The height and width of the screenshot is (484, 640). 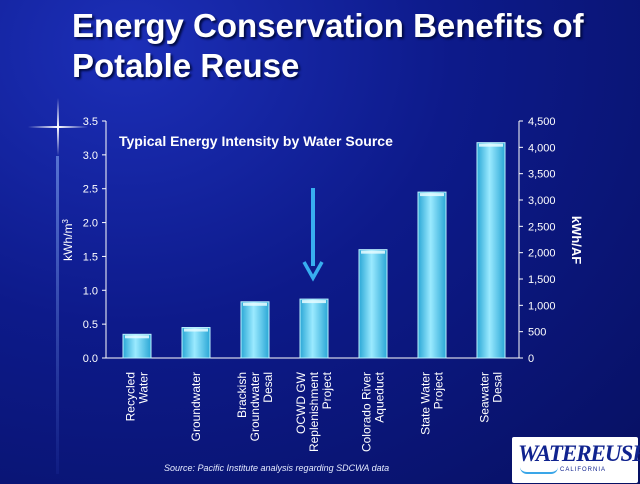 What do you see at coordinates (542, 280) in the screenshot?
I see `right-tick-label: 1,500` at bounding box center [542, 280].